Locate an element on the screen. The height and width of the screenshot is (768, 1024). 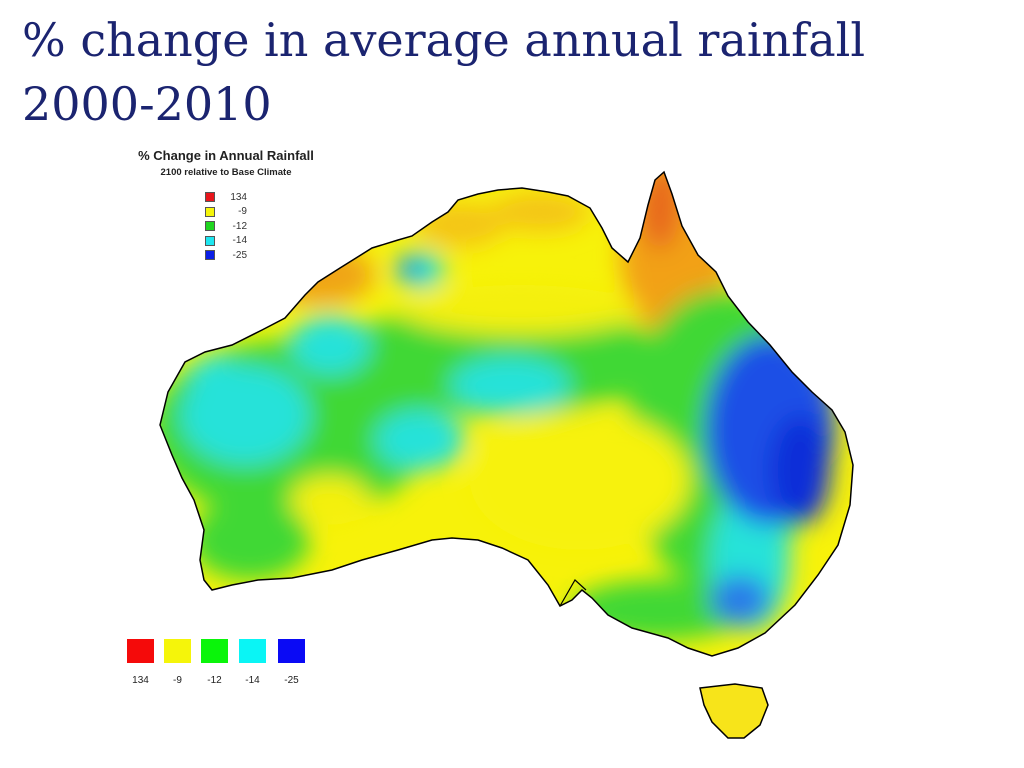
large-legend-item-1: -9 is located at coordinates (184, 662).